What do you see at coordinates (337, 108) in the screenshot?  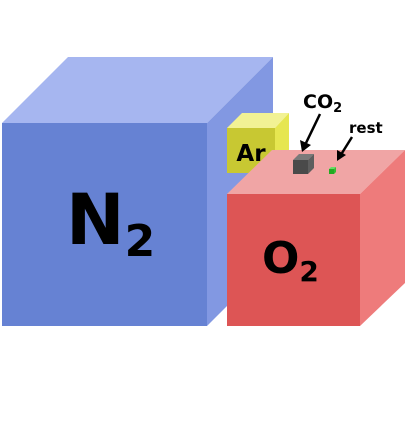 I see `co2-subscript: 2` at bounding box center [337, 108].